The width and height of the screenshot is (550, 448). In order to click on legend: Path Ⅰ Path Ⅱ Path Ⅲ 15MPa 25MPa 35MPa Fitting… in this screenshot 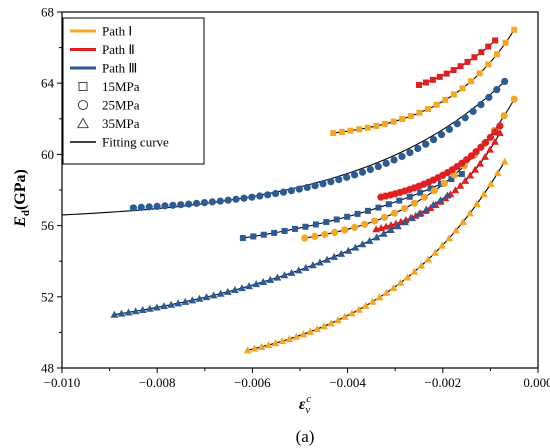, I will do `click(133, 91)`.